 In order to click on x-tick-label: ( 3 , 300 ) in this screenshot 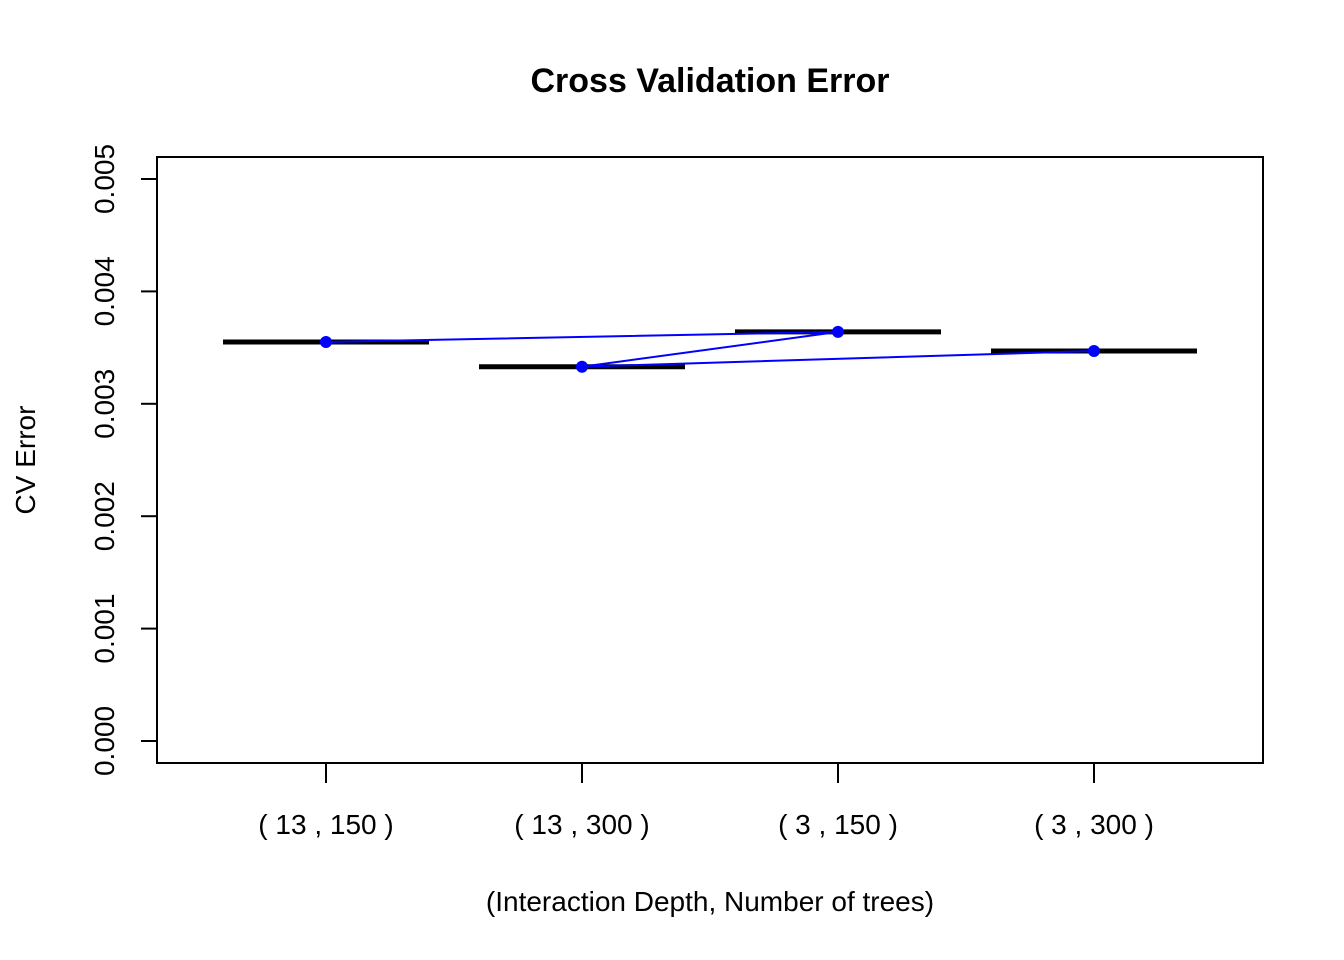, I will do `click(1094, 824)`.